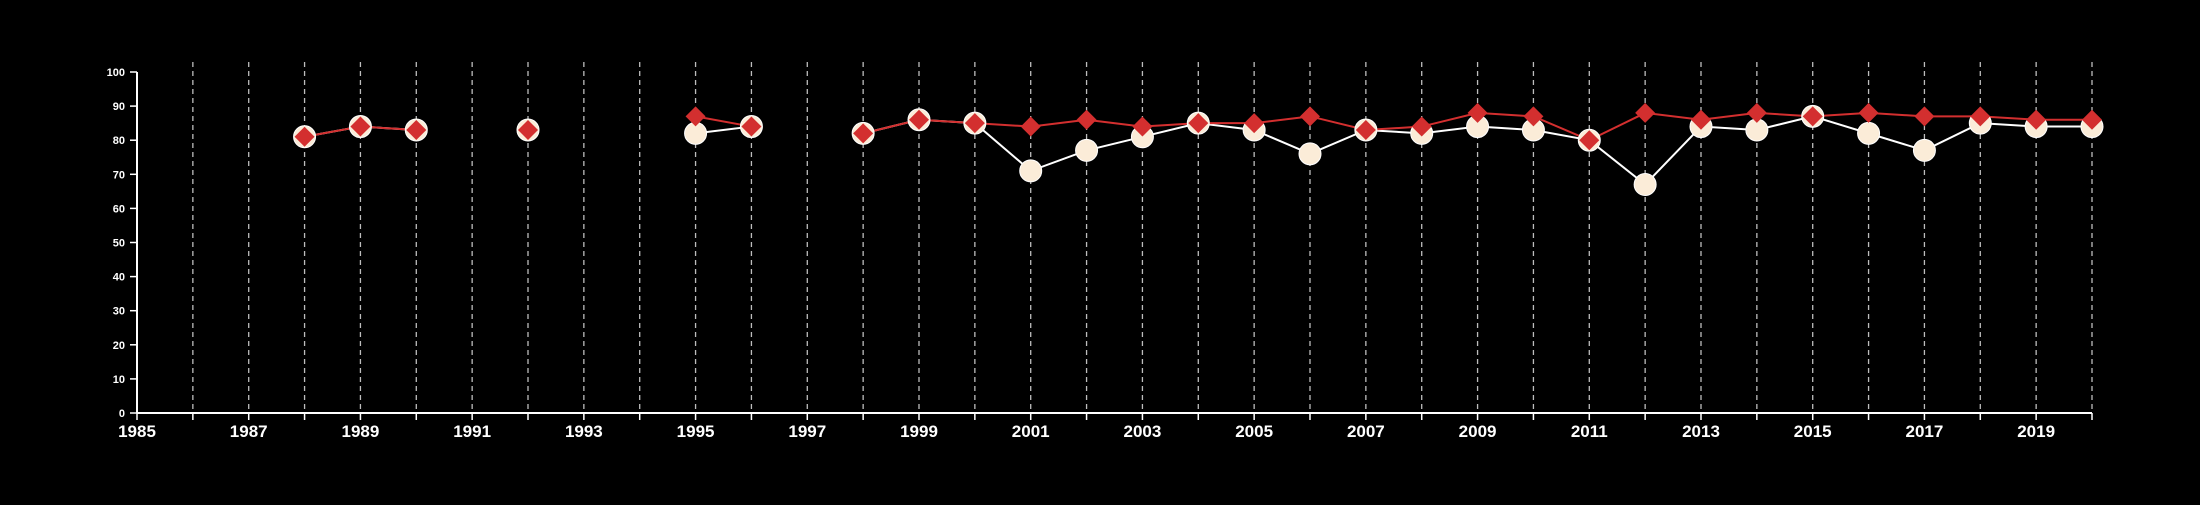 The height and width of the screenshot is (505, 2200). What do you see at coordinates (119, 107) in the screenshot?
I see `y-tick-label: 90` at bounding box center [119, 107].